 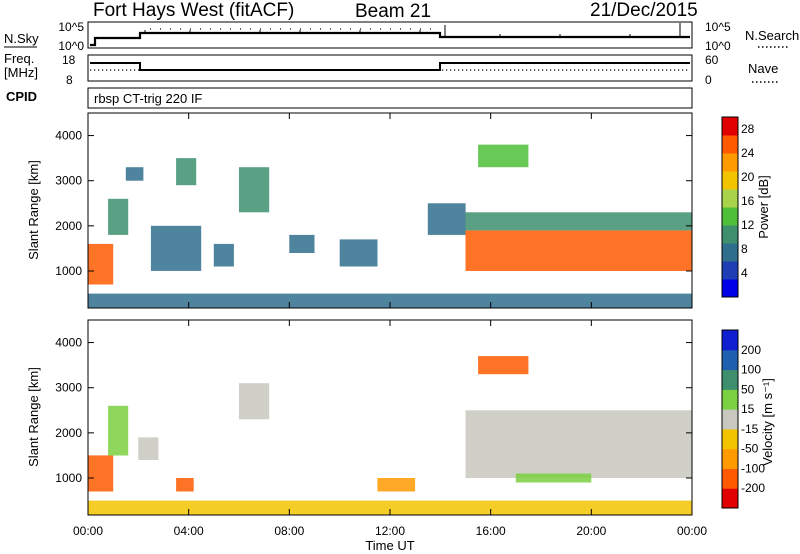 What do you see at coordinates (767, 422) in the screenshot?
I see `velocity-colorbar-label: Velocity [m s⁻¹]` at bounding box center [767, 422].